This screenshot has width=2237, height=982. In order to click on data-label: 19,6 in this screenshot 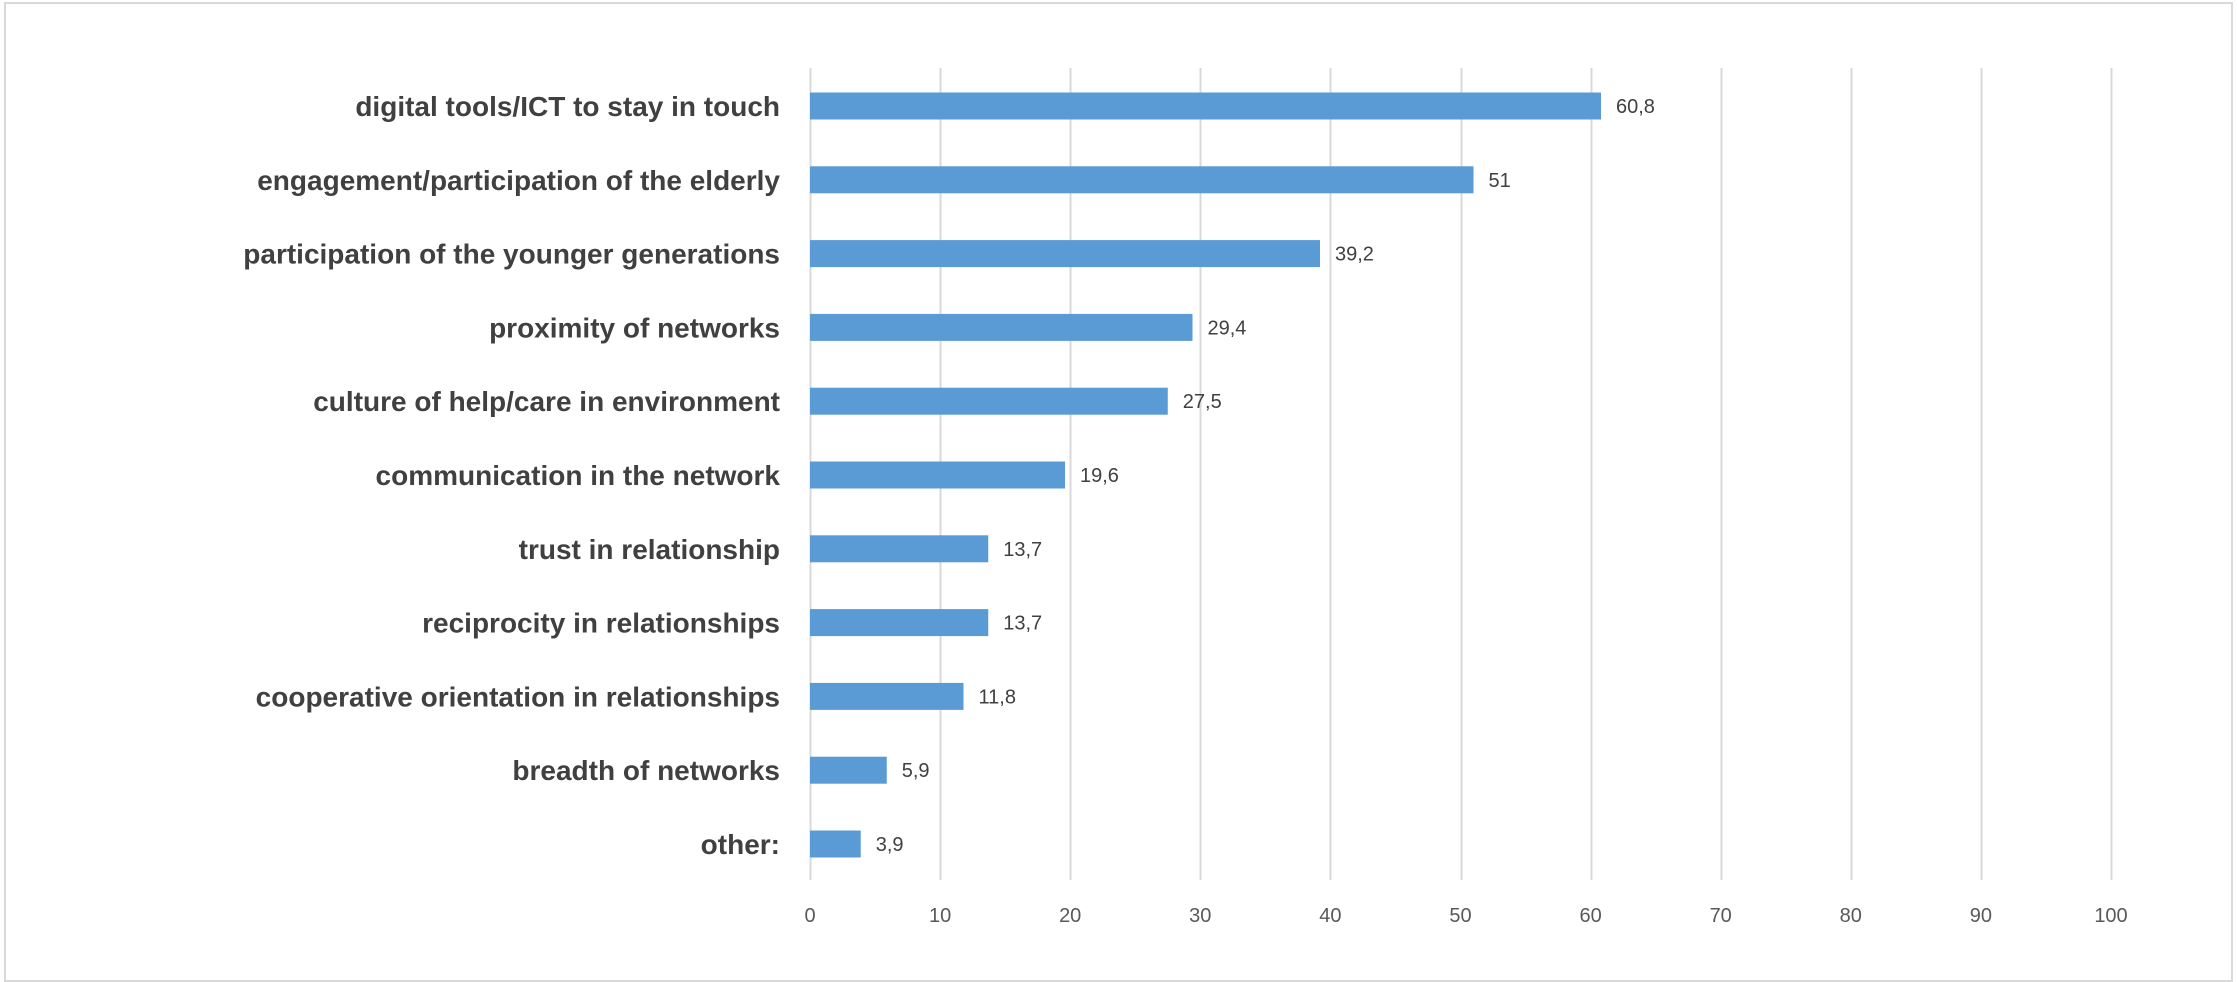, I will do `click(1099, 476)`.